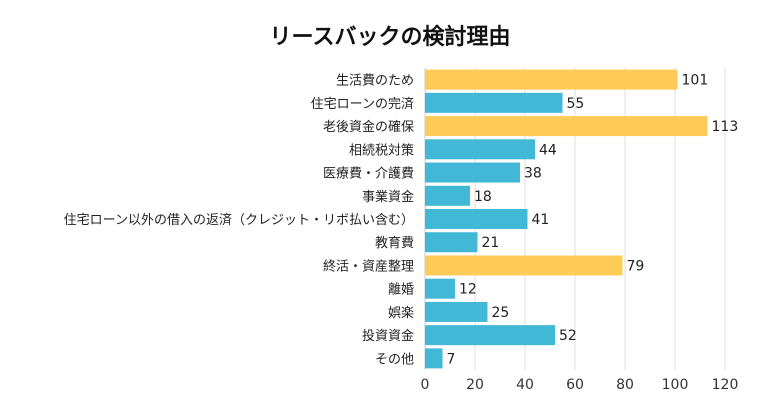 This screenshot has width=780, height=410. Describe the element at coordinates (475, 385) in the screenshot. I see `x-tick-label: 20` at that location.